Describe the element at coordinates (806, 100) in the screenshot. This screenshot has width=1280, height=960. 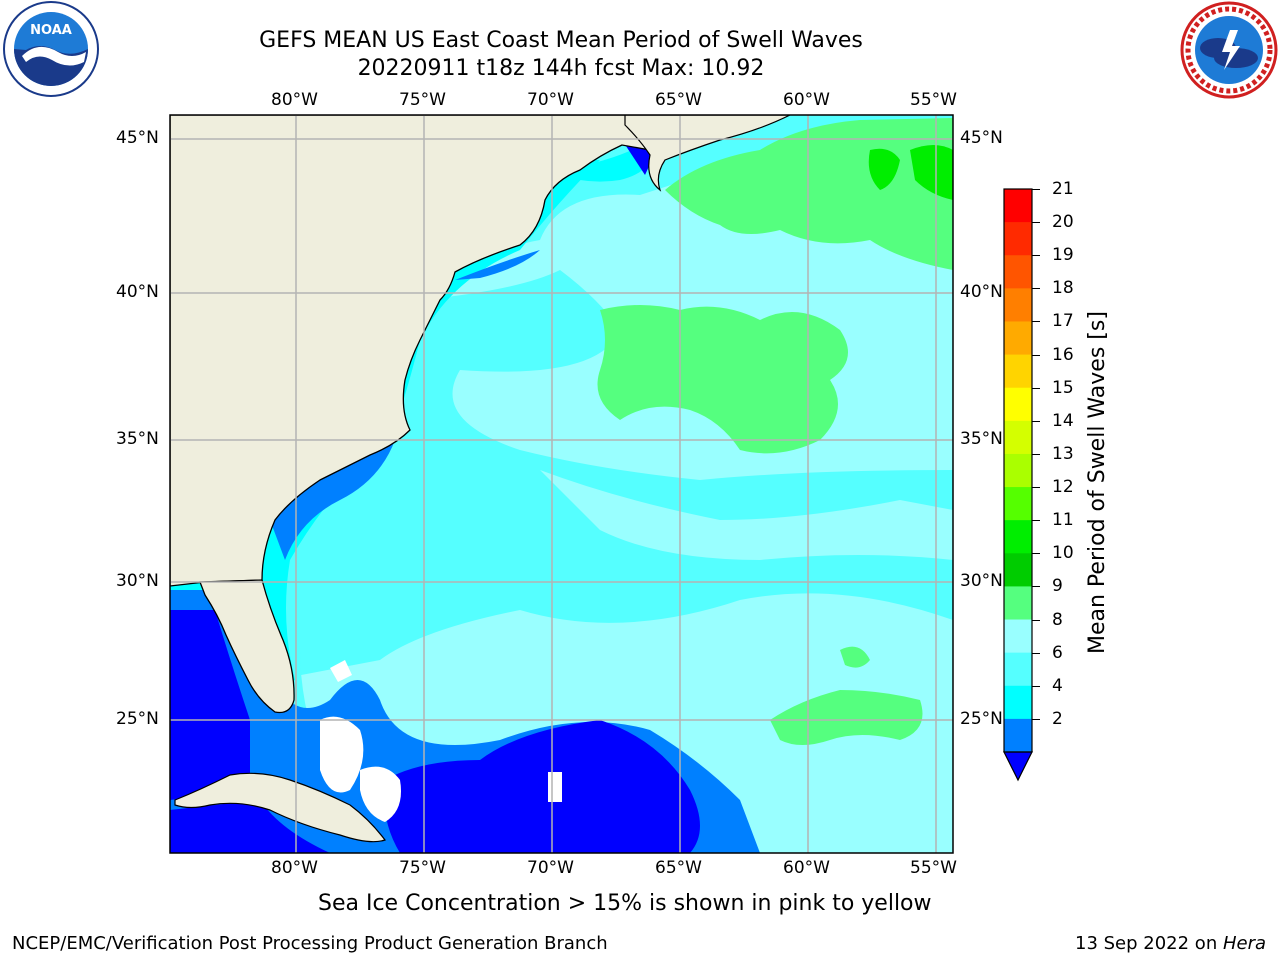
I see `lon-label-top-60w: 60°W` at that location.